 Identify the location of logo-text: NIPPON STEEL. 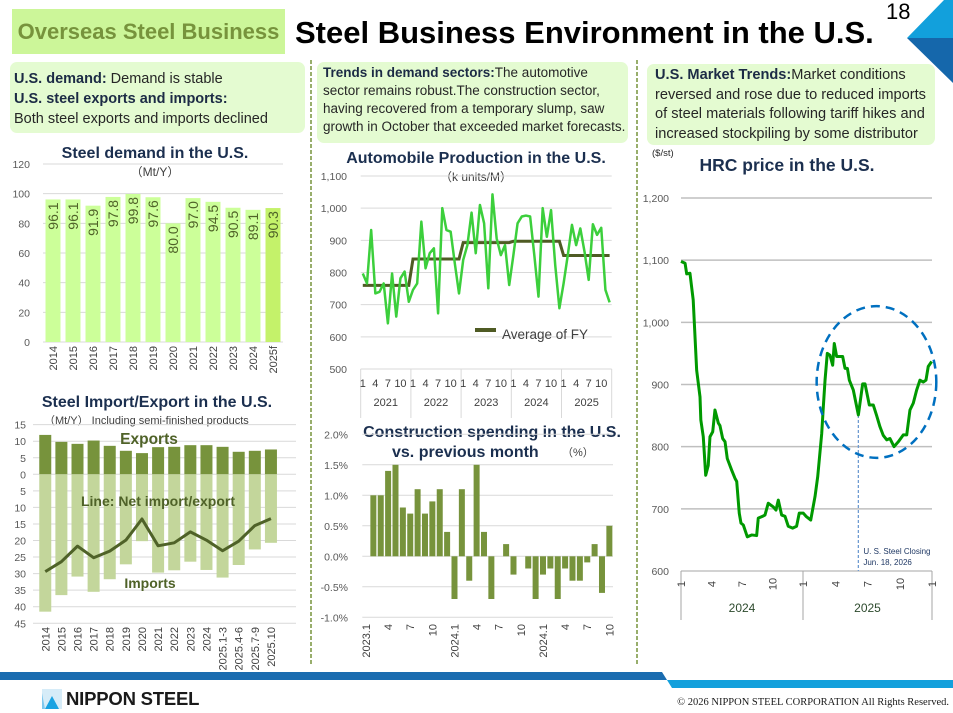
(133, 698).